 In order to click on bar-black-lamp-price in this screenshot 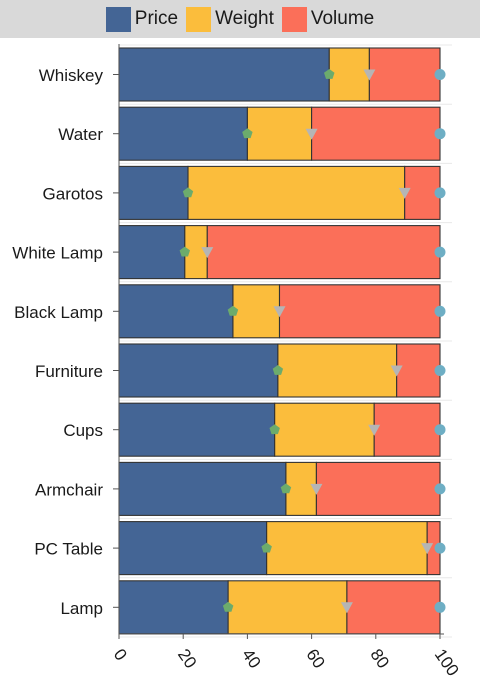, I will do `click(176, 311)`.